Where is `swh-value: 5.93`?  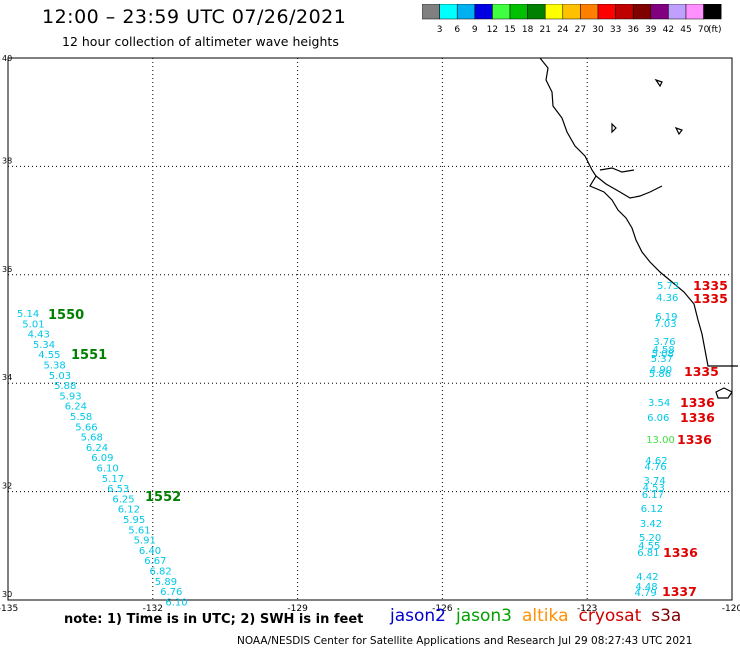
swh-value: 5.93 is located at coordinates (70, 396).